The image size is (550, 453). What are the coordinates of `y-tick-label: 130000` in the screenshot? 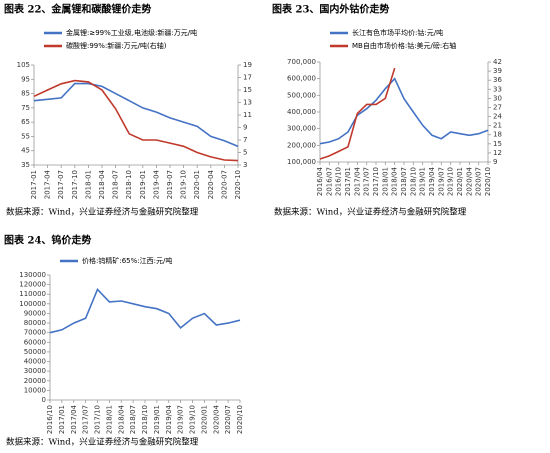 It's located at (32, 275).